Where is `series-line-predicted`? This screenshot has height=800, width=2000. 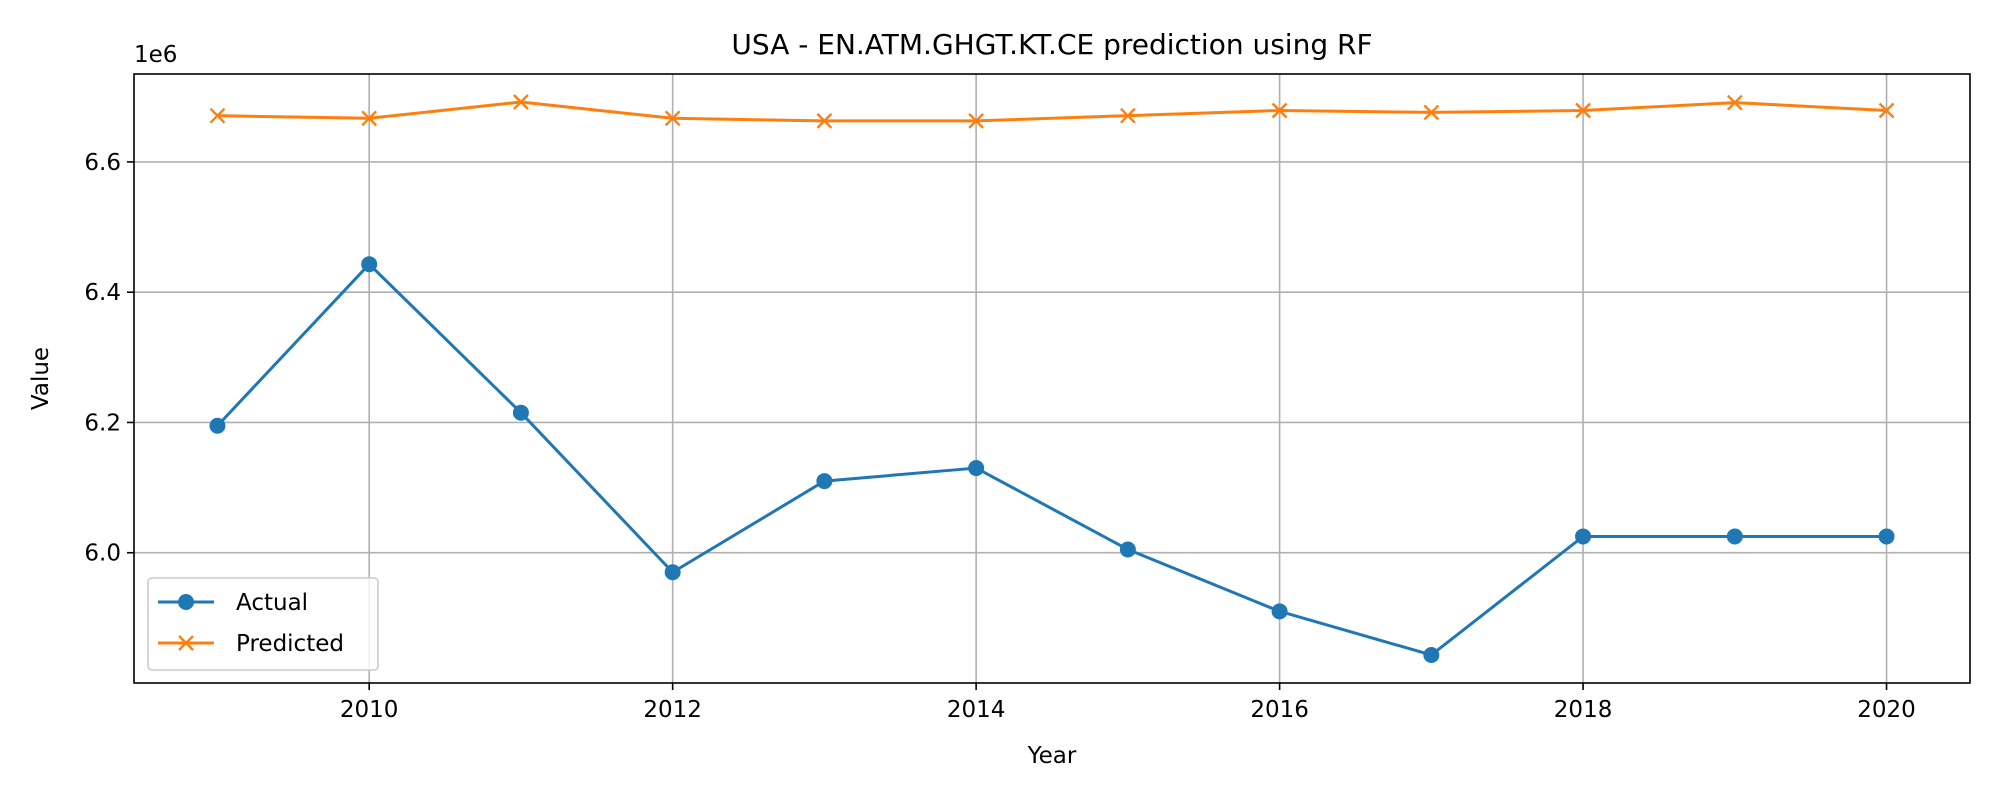
series-line-predicted is located at coordinates (1052, 111).